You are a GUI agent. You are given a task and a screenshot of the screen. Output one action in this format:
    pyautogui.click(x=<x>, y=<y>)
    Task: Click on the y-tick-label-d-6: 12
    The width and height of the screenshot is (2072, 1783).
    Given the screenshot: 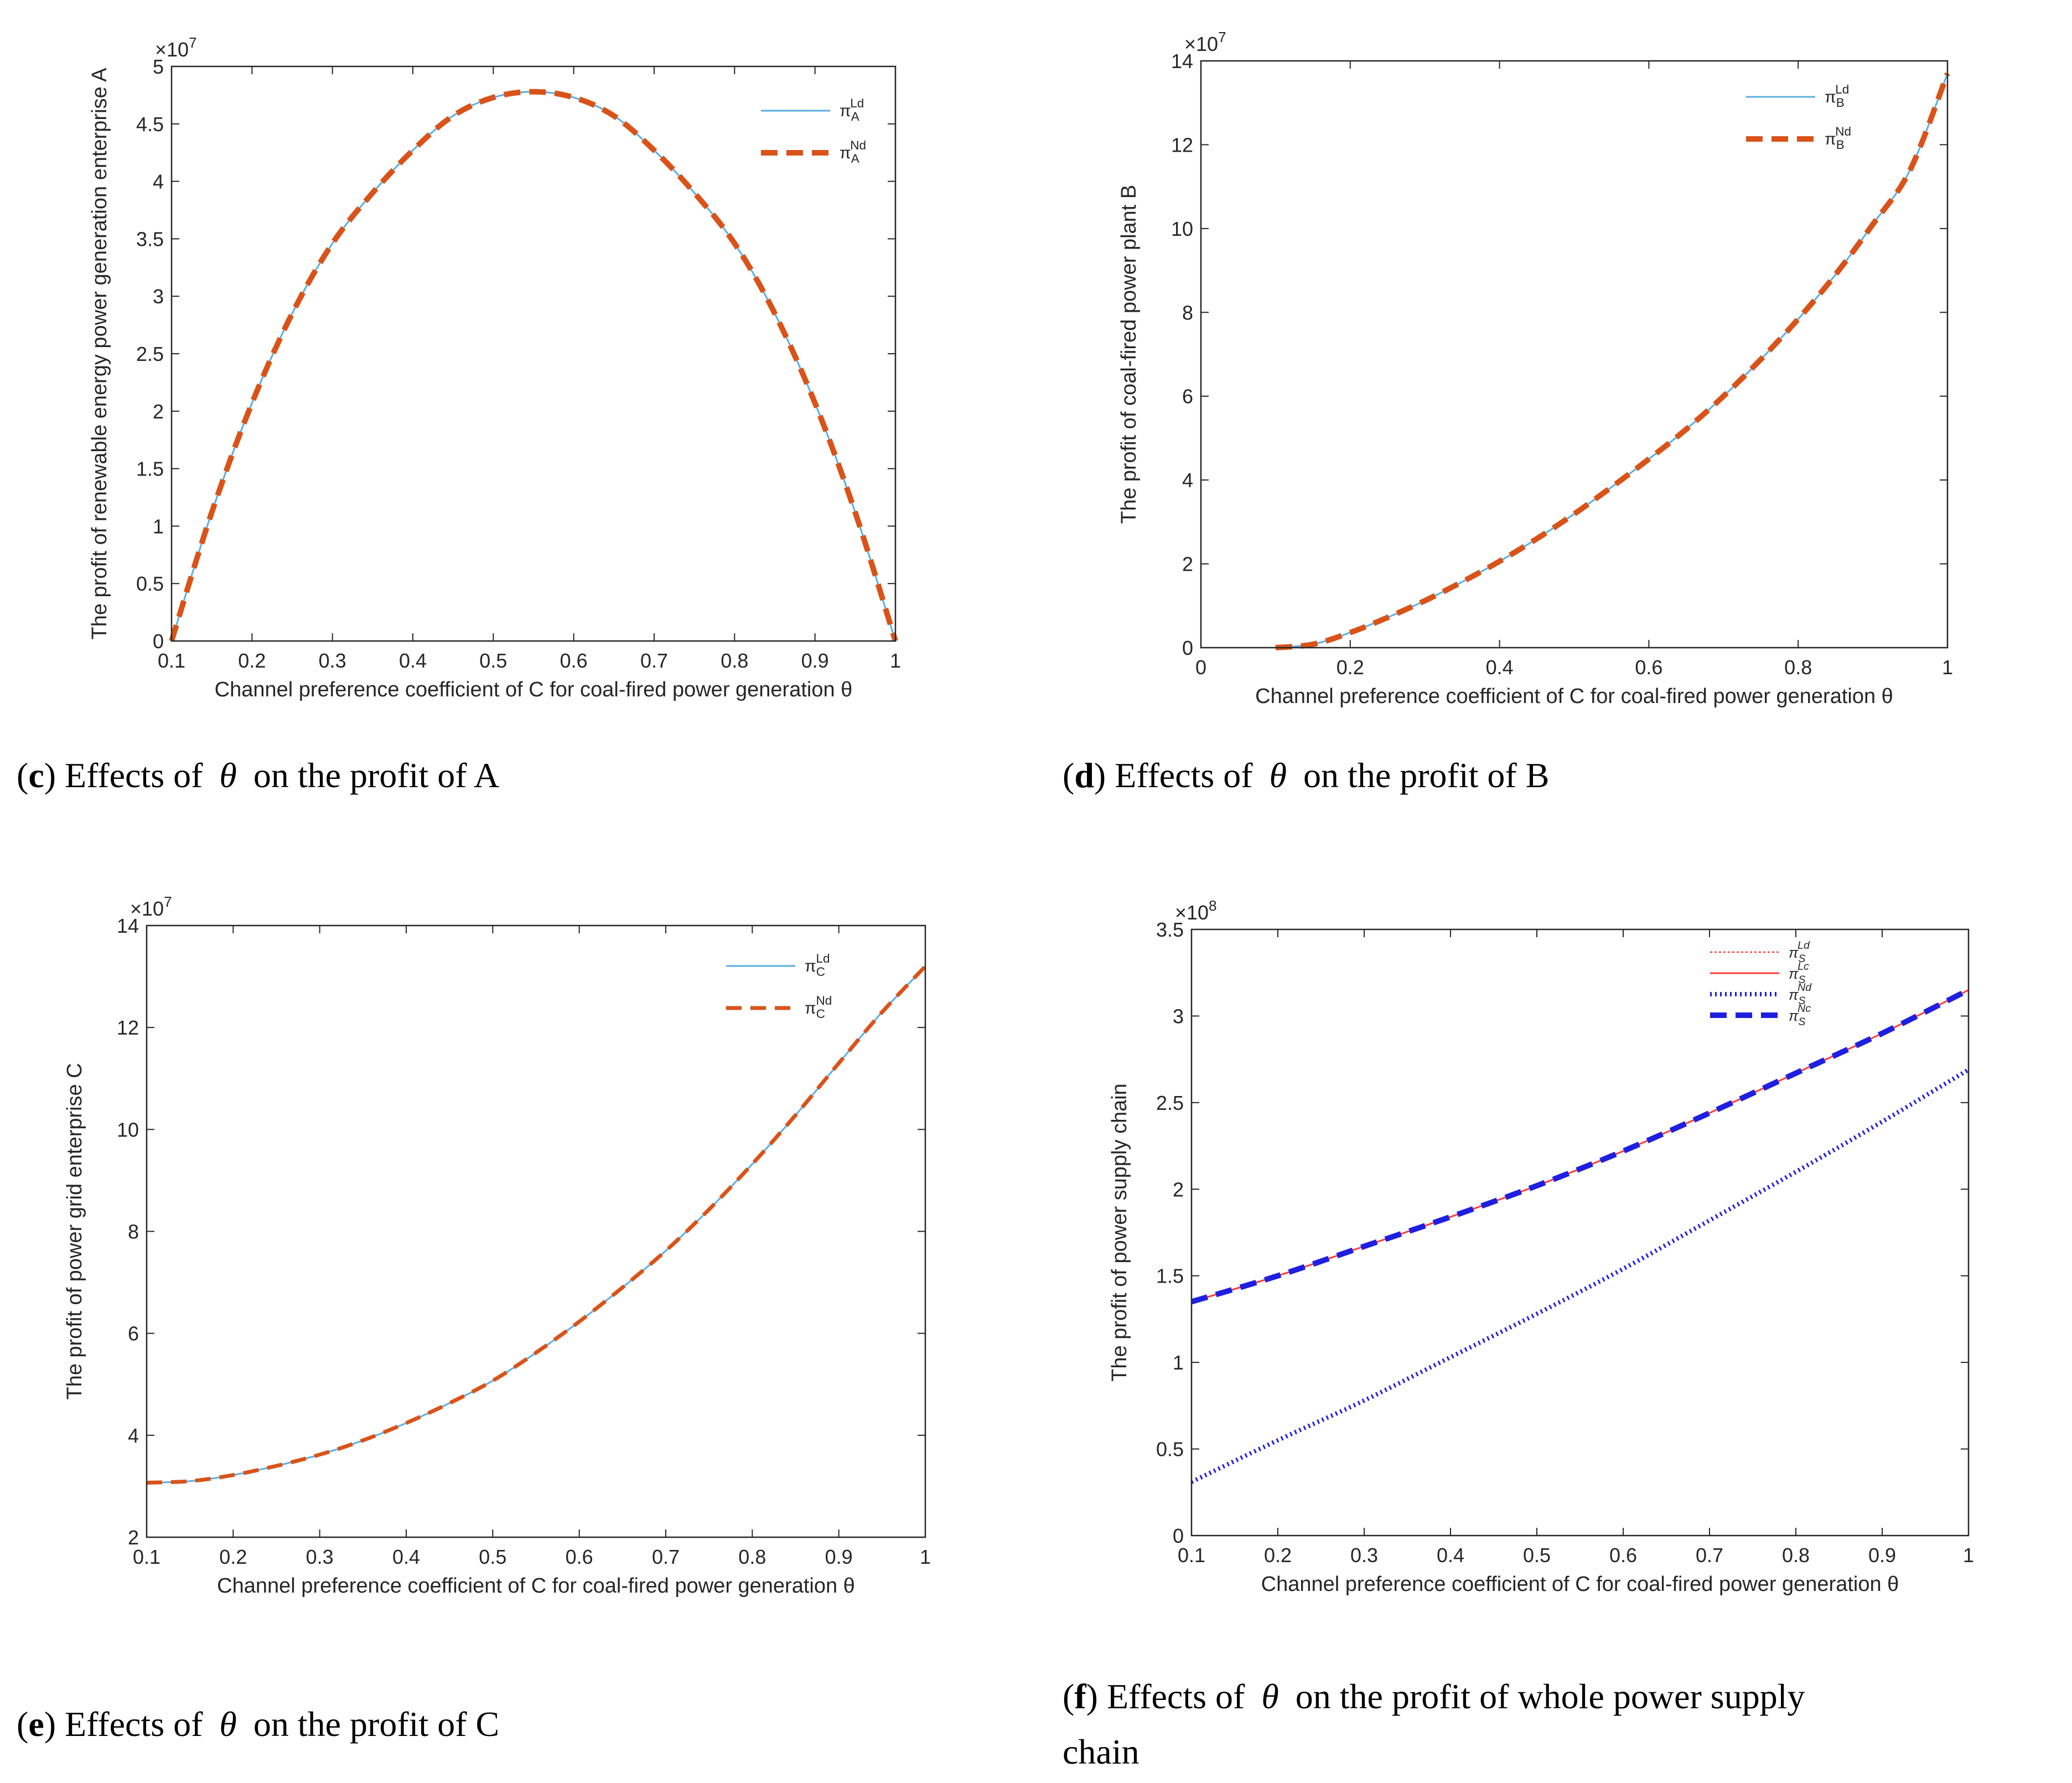 What is the action you would take?
    pyautogui.click(x=1182, y=144)
    